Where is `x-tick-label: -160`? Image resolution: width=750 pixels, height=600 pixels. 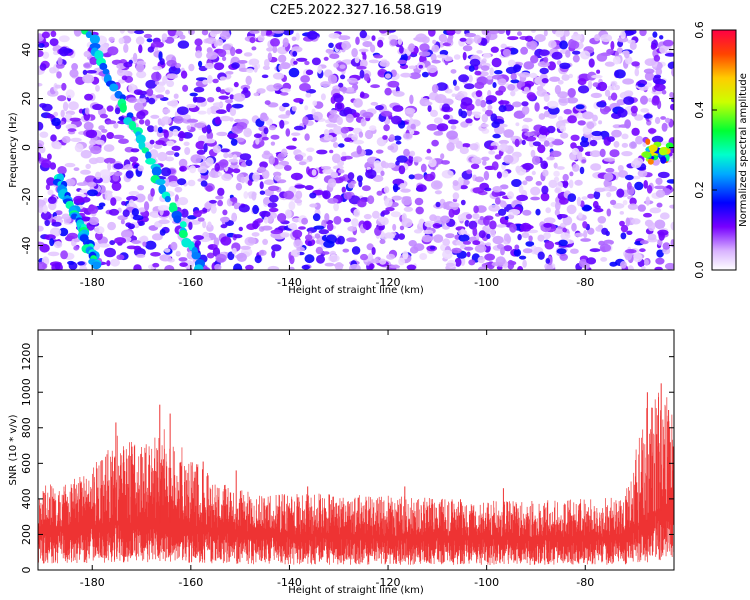
x-tick-label: -160 is located at coordinates (190, 582).